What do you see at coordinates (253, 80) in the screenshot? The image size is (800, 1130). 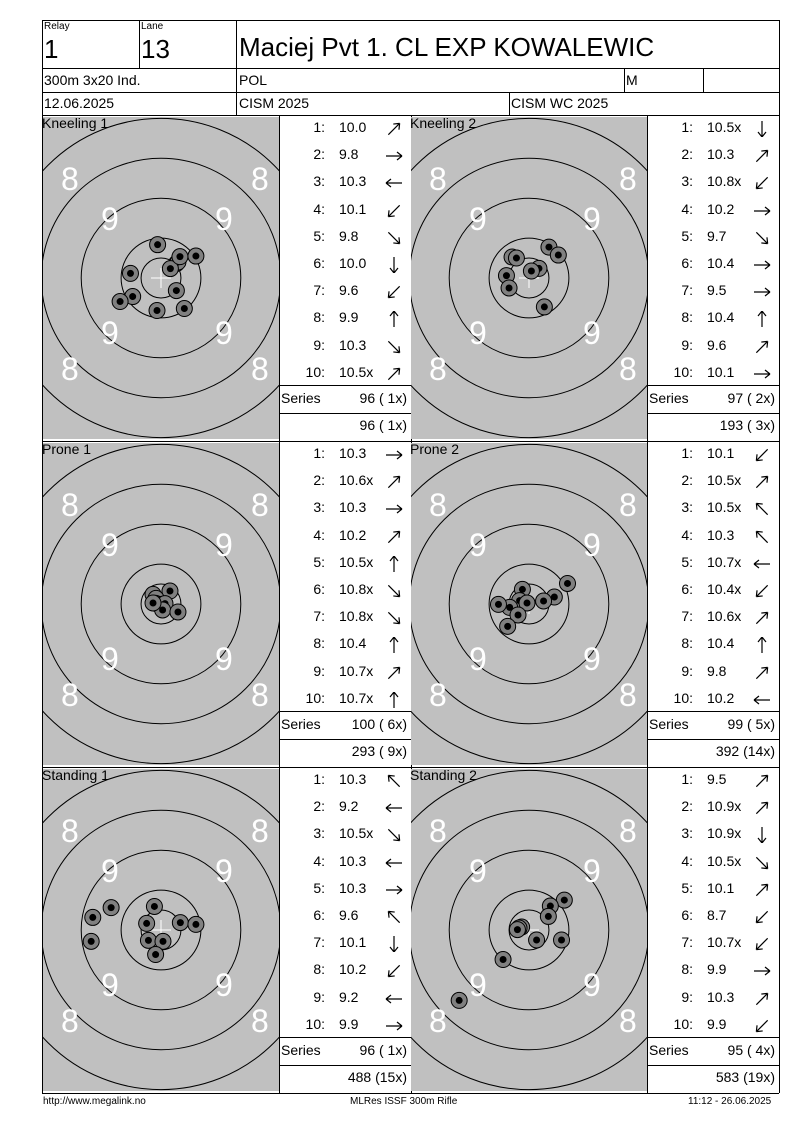 I see `nation: POL` at bounding box center [253, 80].